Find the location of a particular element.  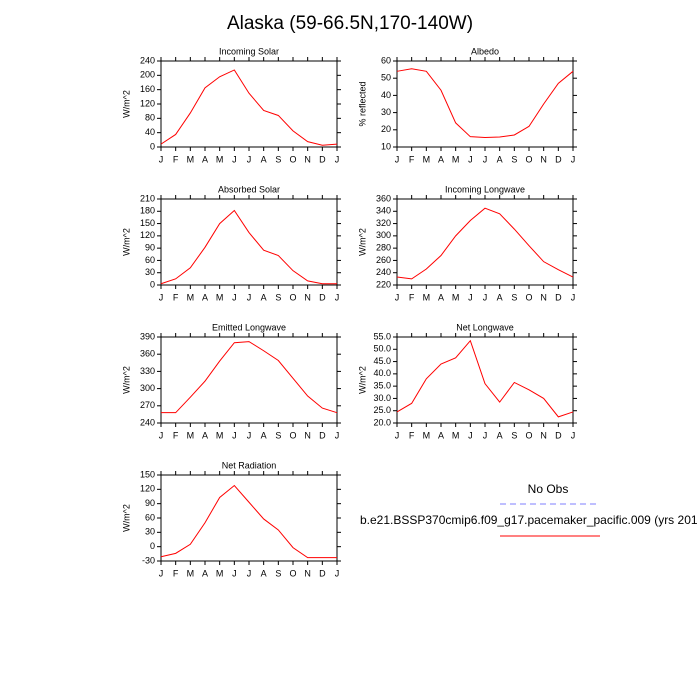

y-tick-label: 330 is located at coordinates (147, 371).